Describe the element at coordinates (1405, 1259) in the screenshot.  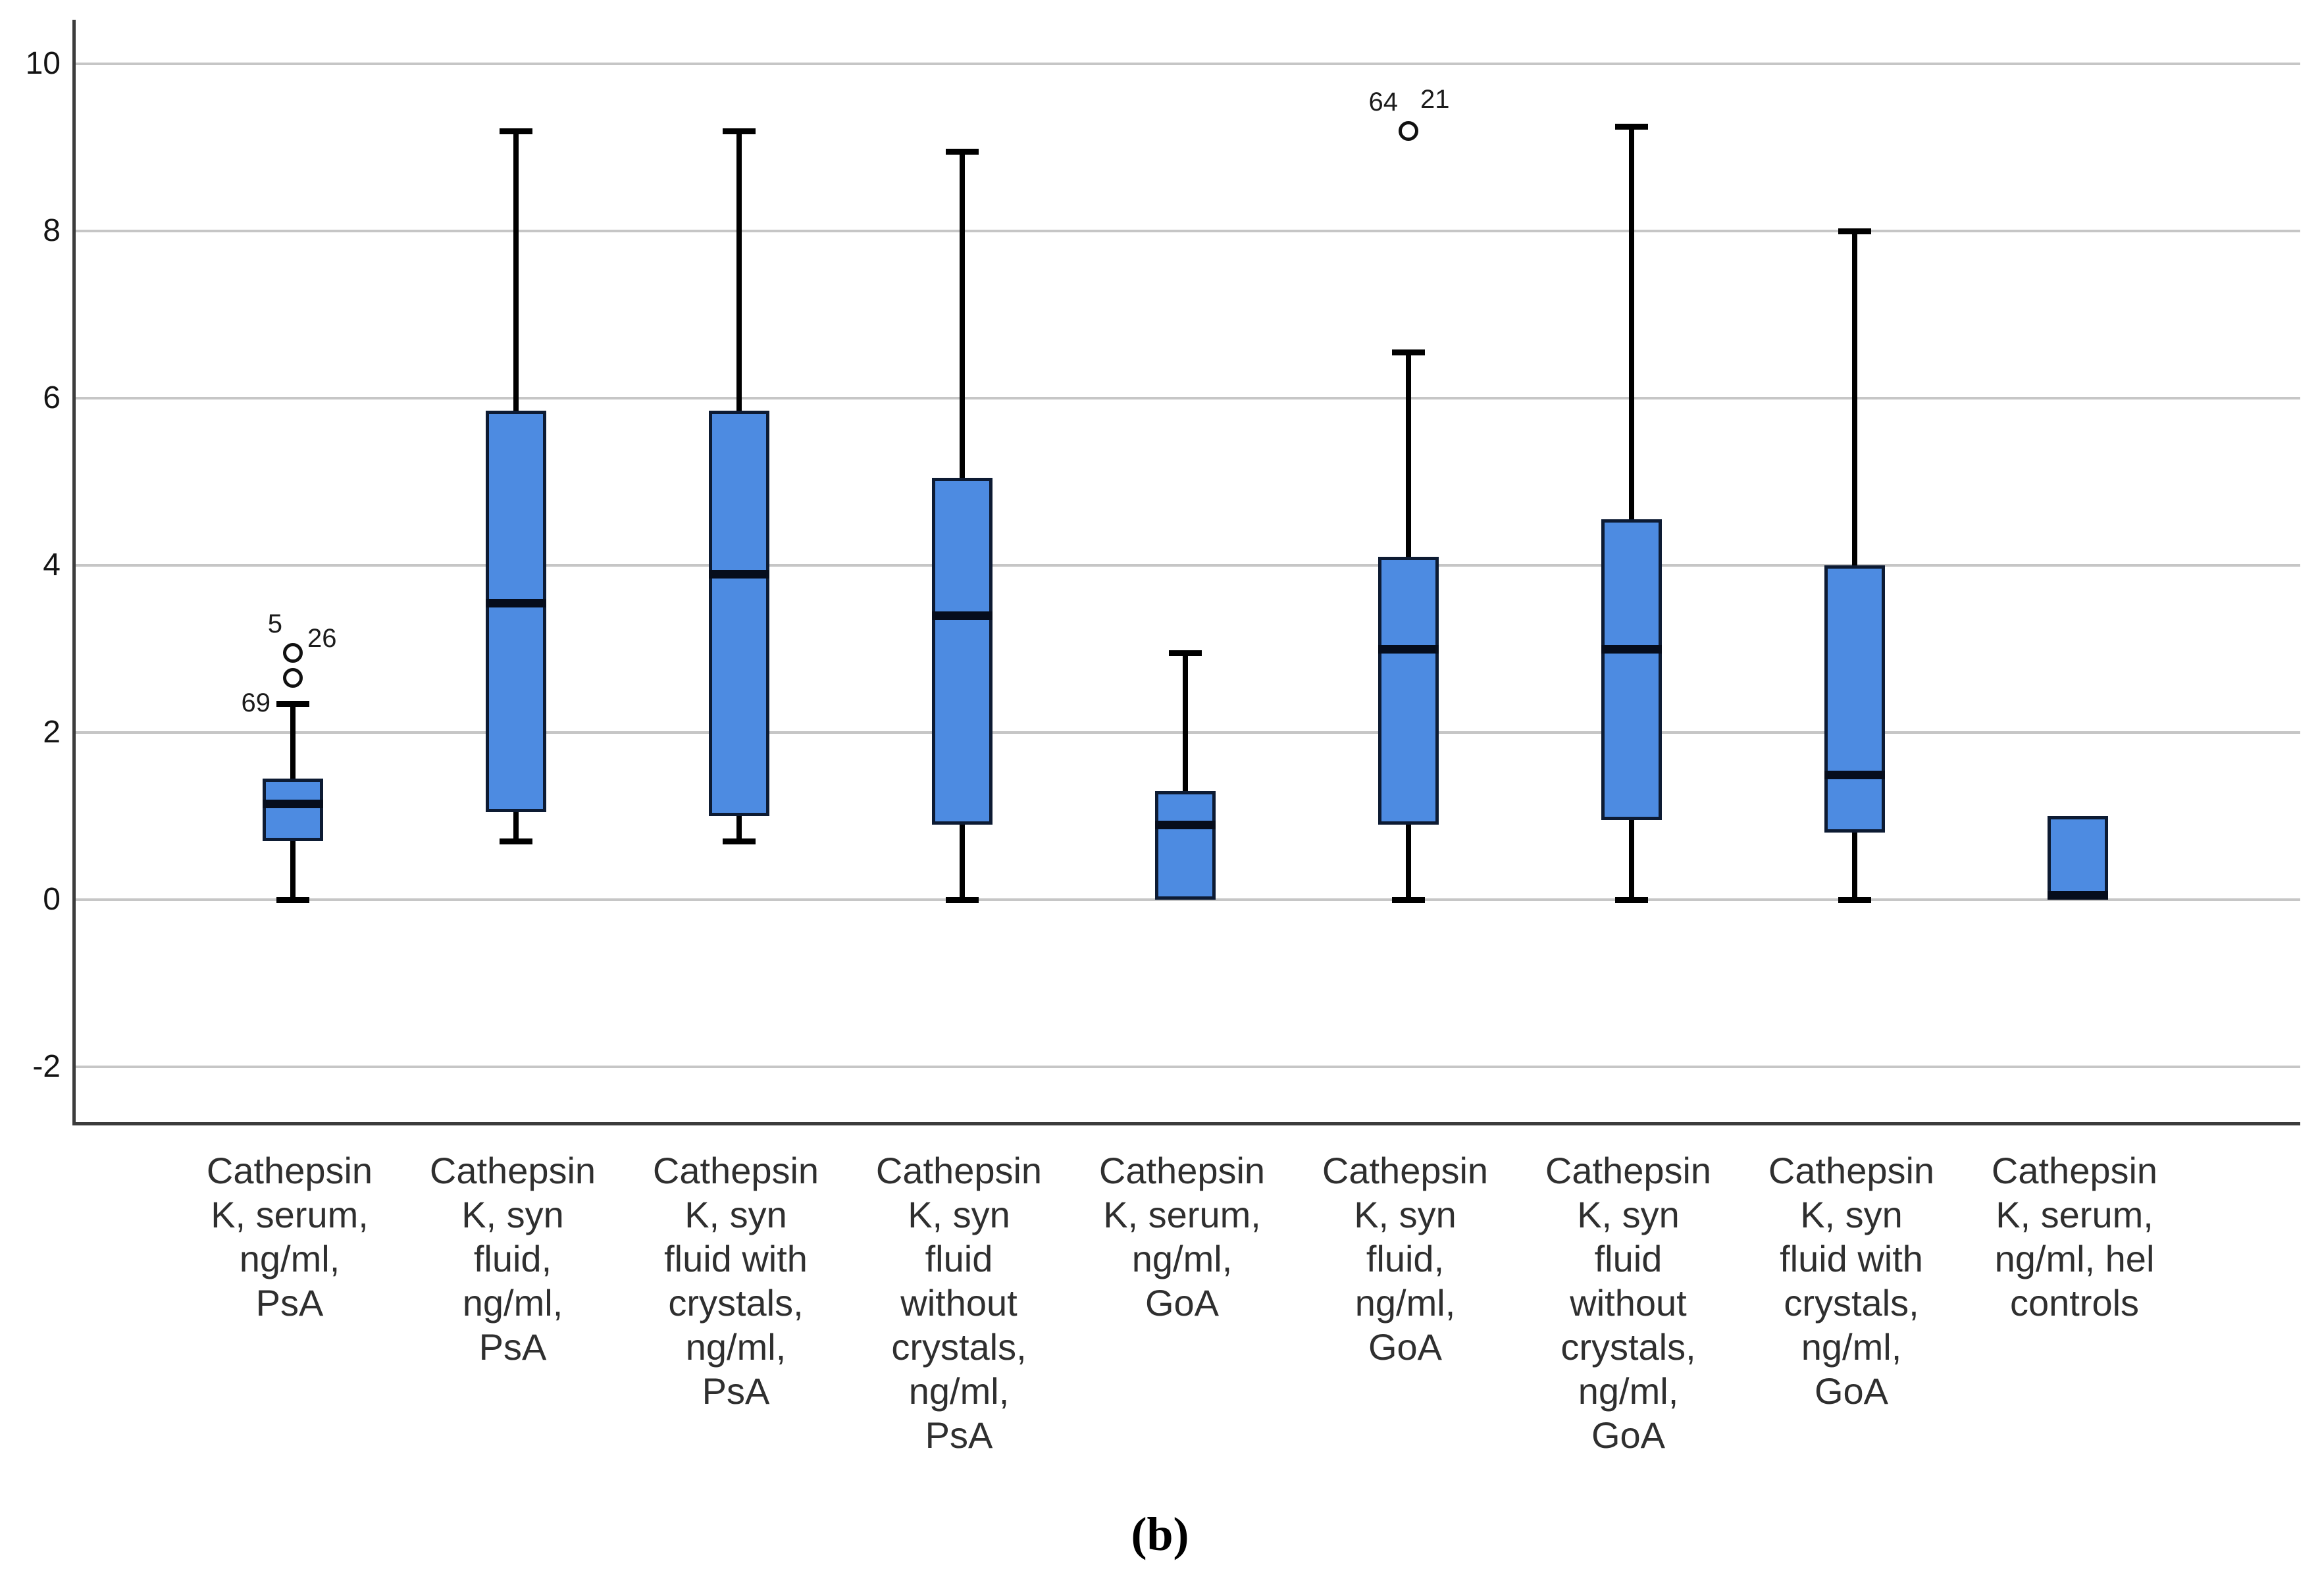
I see `category-label: Cathepsin K, syn fluid, ng/ml, GoA` at that location.